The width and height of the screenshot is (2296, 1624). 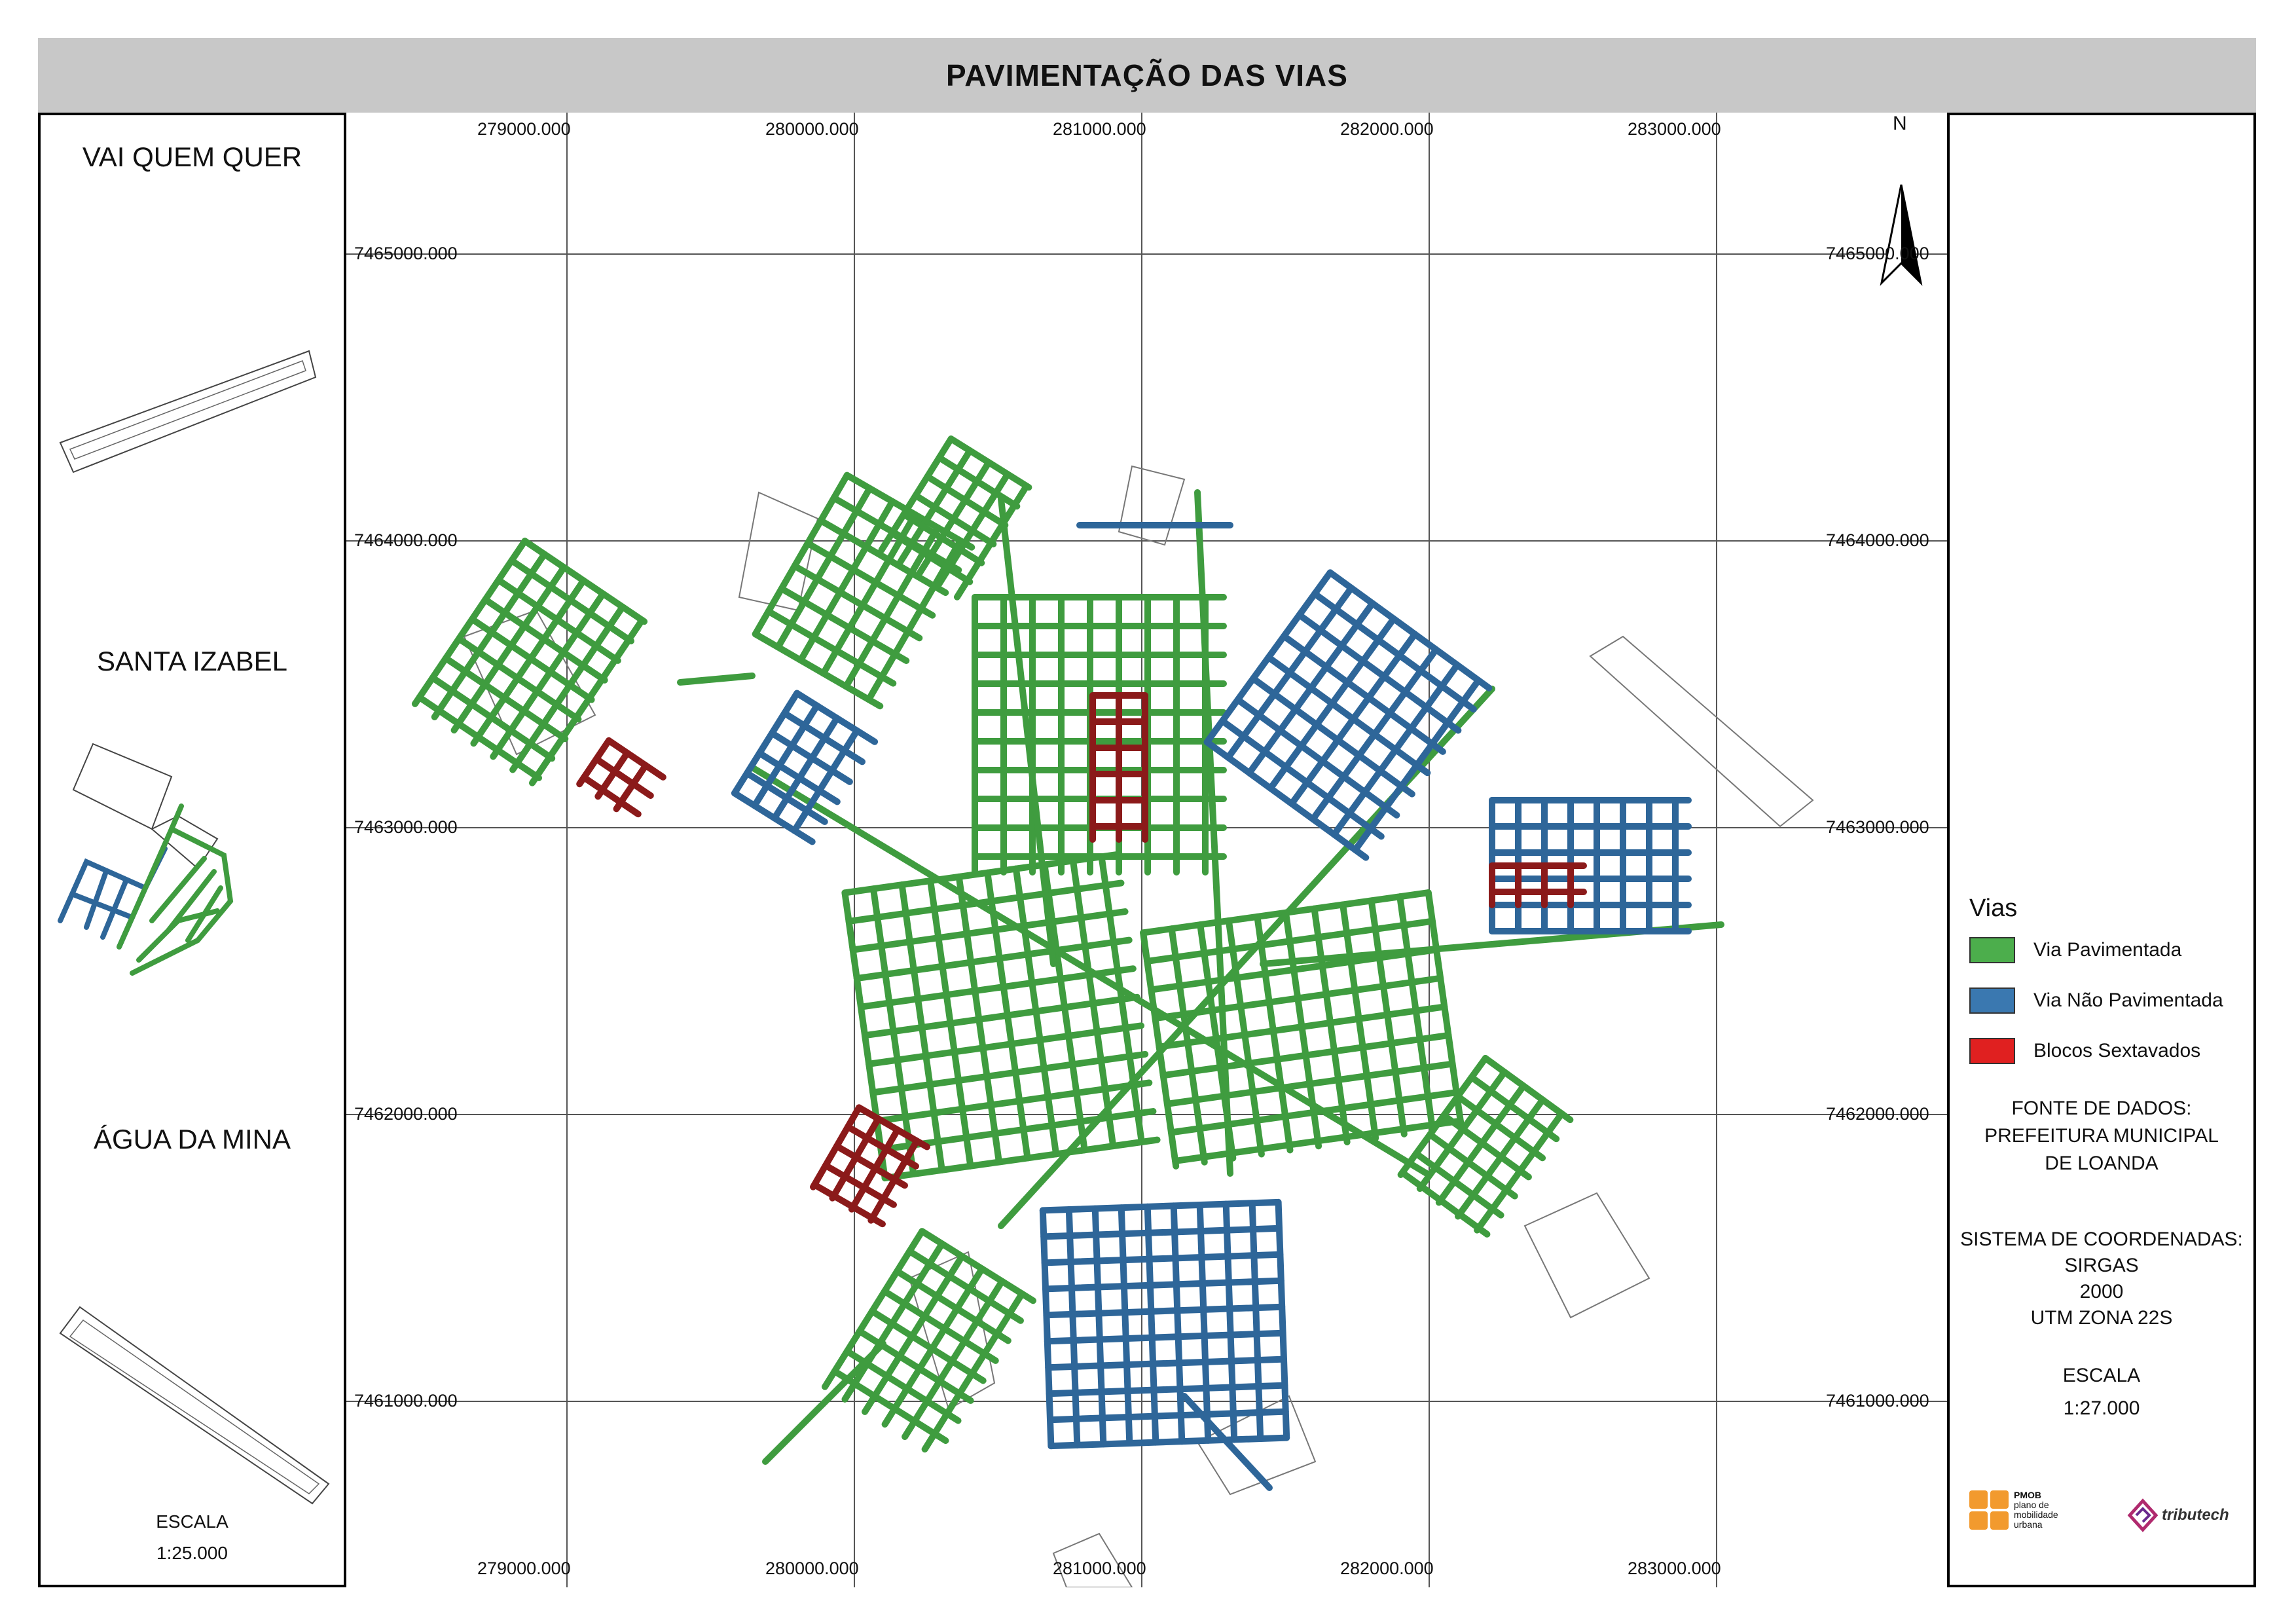 I want to click on crs-line-3: 2000, so click(x=2101, y=1291).